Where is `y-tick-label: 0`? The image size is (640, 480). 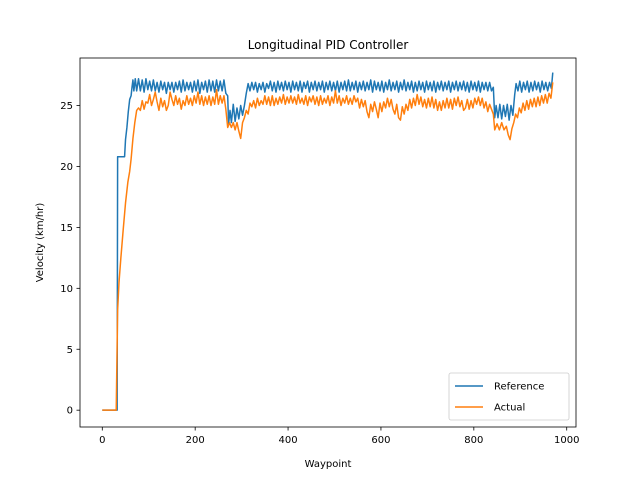 y-tick-label: 0 is located at coordinates (70, 411).